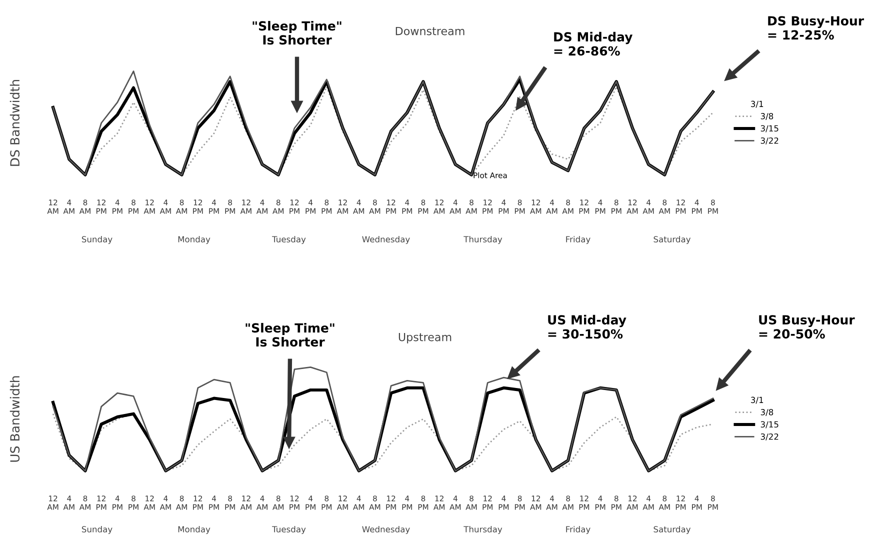 The height and width of the screenshot is (548, 886). Describe the element at coordinates (15, 419) in the screenshot. I see `y-axis-title: US Bandwidth` at that location.